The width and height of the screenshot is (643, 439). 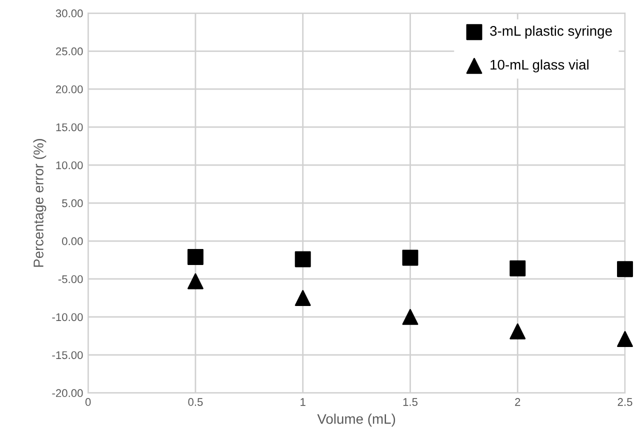 What do you see at coordinates (303, 402) in the screenshot?
I see `x-tick-label: 1` at bounding box center [303, 402].